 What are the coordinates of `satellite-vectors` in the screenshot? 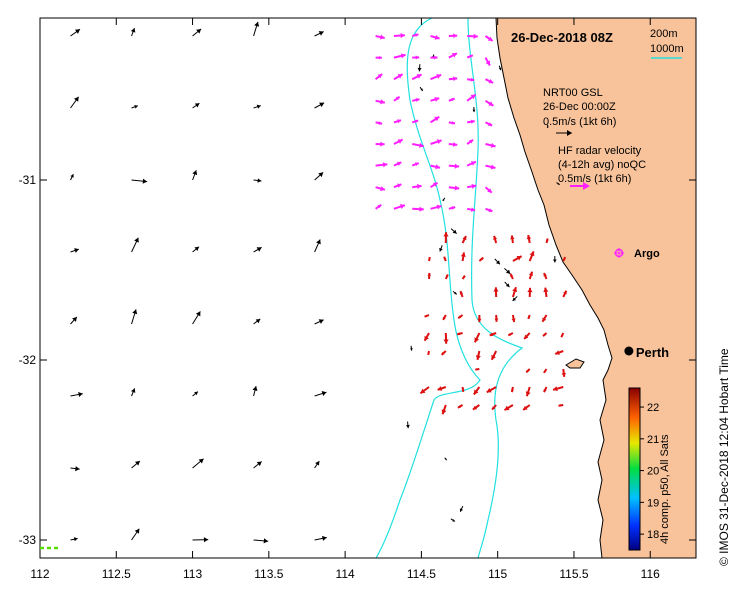 It's located at (493, 323).